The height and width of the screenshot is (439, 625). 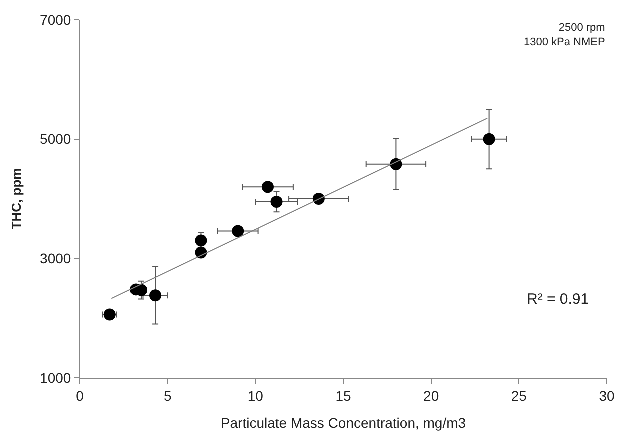 What do you see at coordinates (56, 378) in the screenshot?
I see `y-tick-label: 1000` at bounding box center [56, 378].